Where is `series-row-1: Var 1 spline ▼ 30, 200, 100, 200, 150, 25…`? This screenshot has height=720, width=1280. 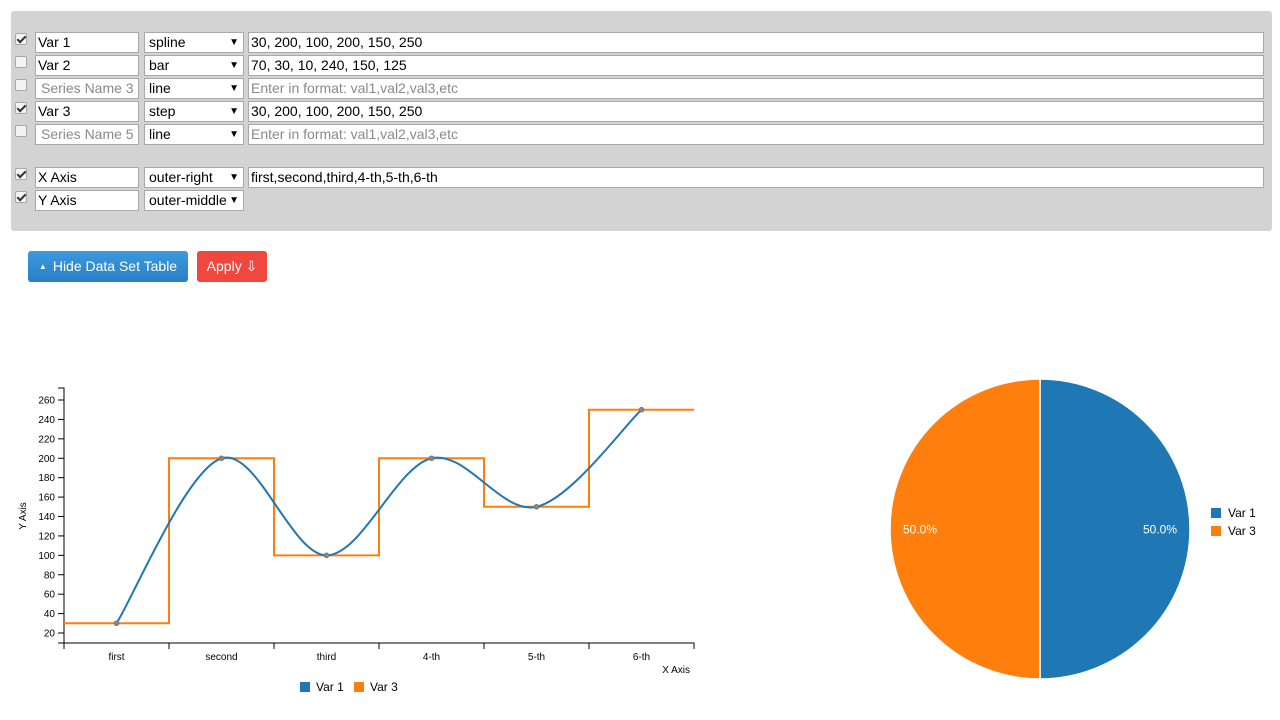
series-row-1: Var 1 spline ▼ 30, 200, 100, 200, 150, 25… is located at coordinates (641, 42).